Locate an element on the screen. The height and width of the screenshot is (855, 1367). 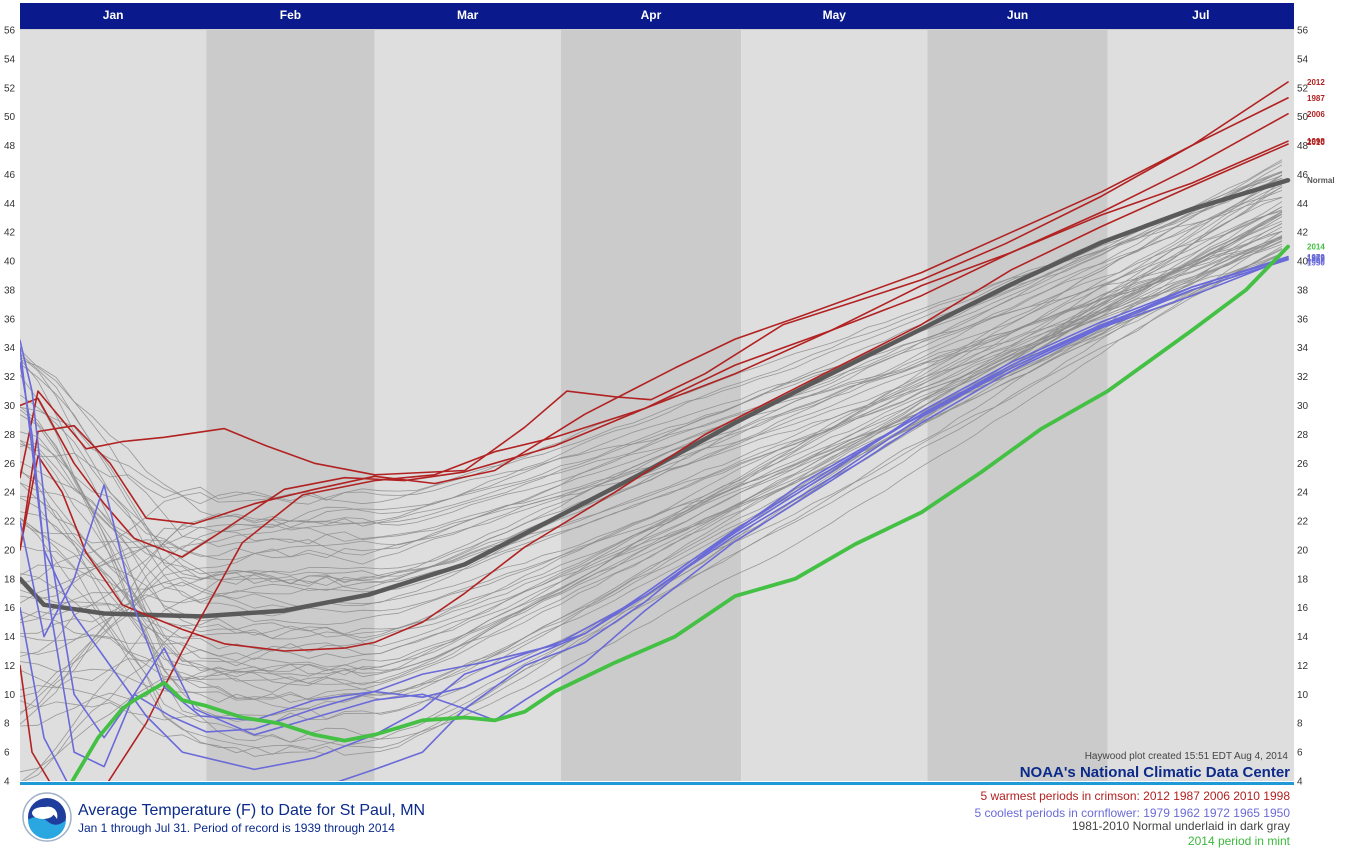
series-end-label-2006: 2006 is located at coordinates (1316, 114).